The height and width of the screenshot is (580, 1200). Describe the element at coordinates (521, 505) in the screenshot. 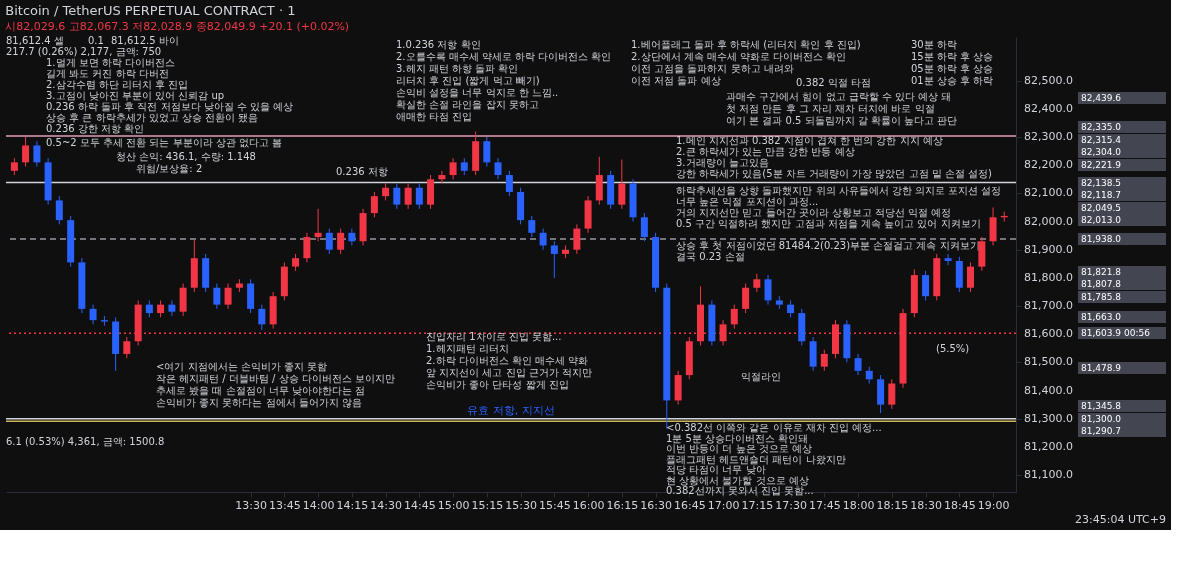

I see `x-tick-label: 15:30` at that location.